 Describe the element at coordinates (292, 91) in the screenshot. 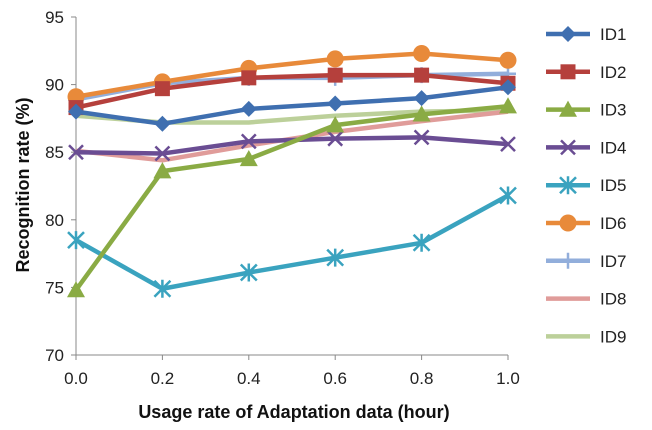

I see `series-line-id2` at that location.